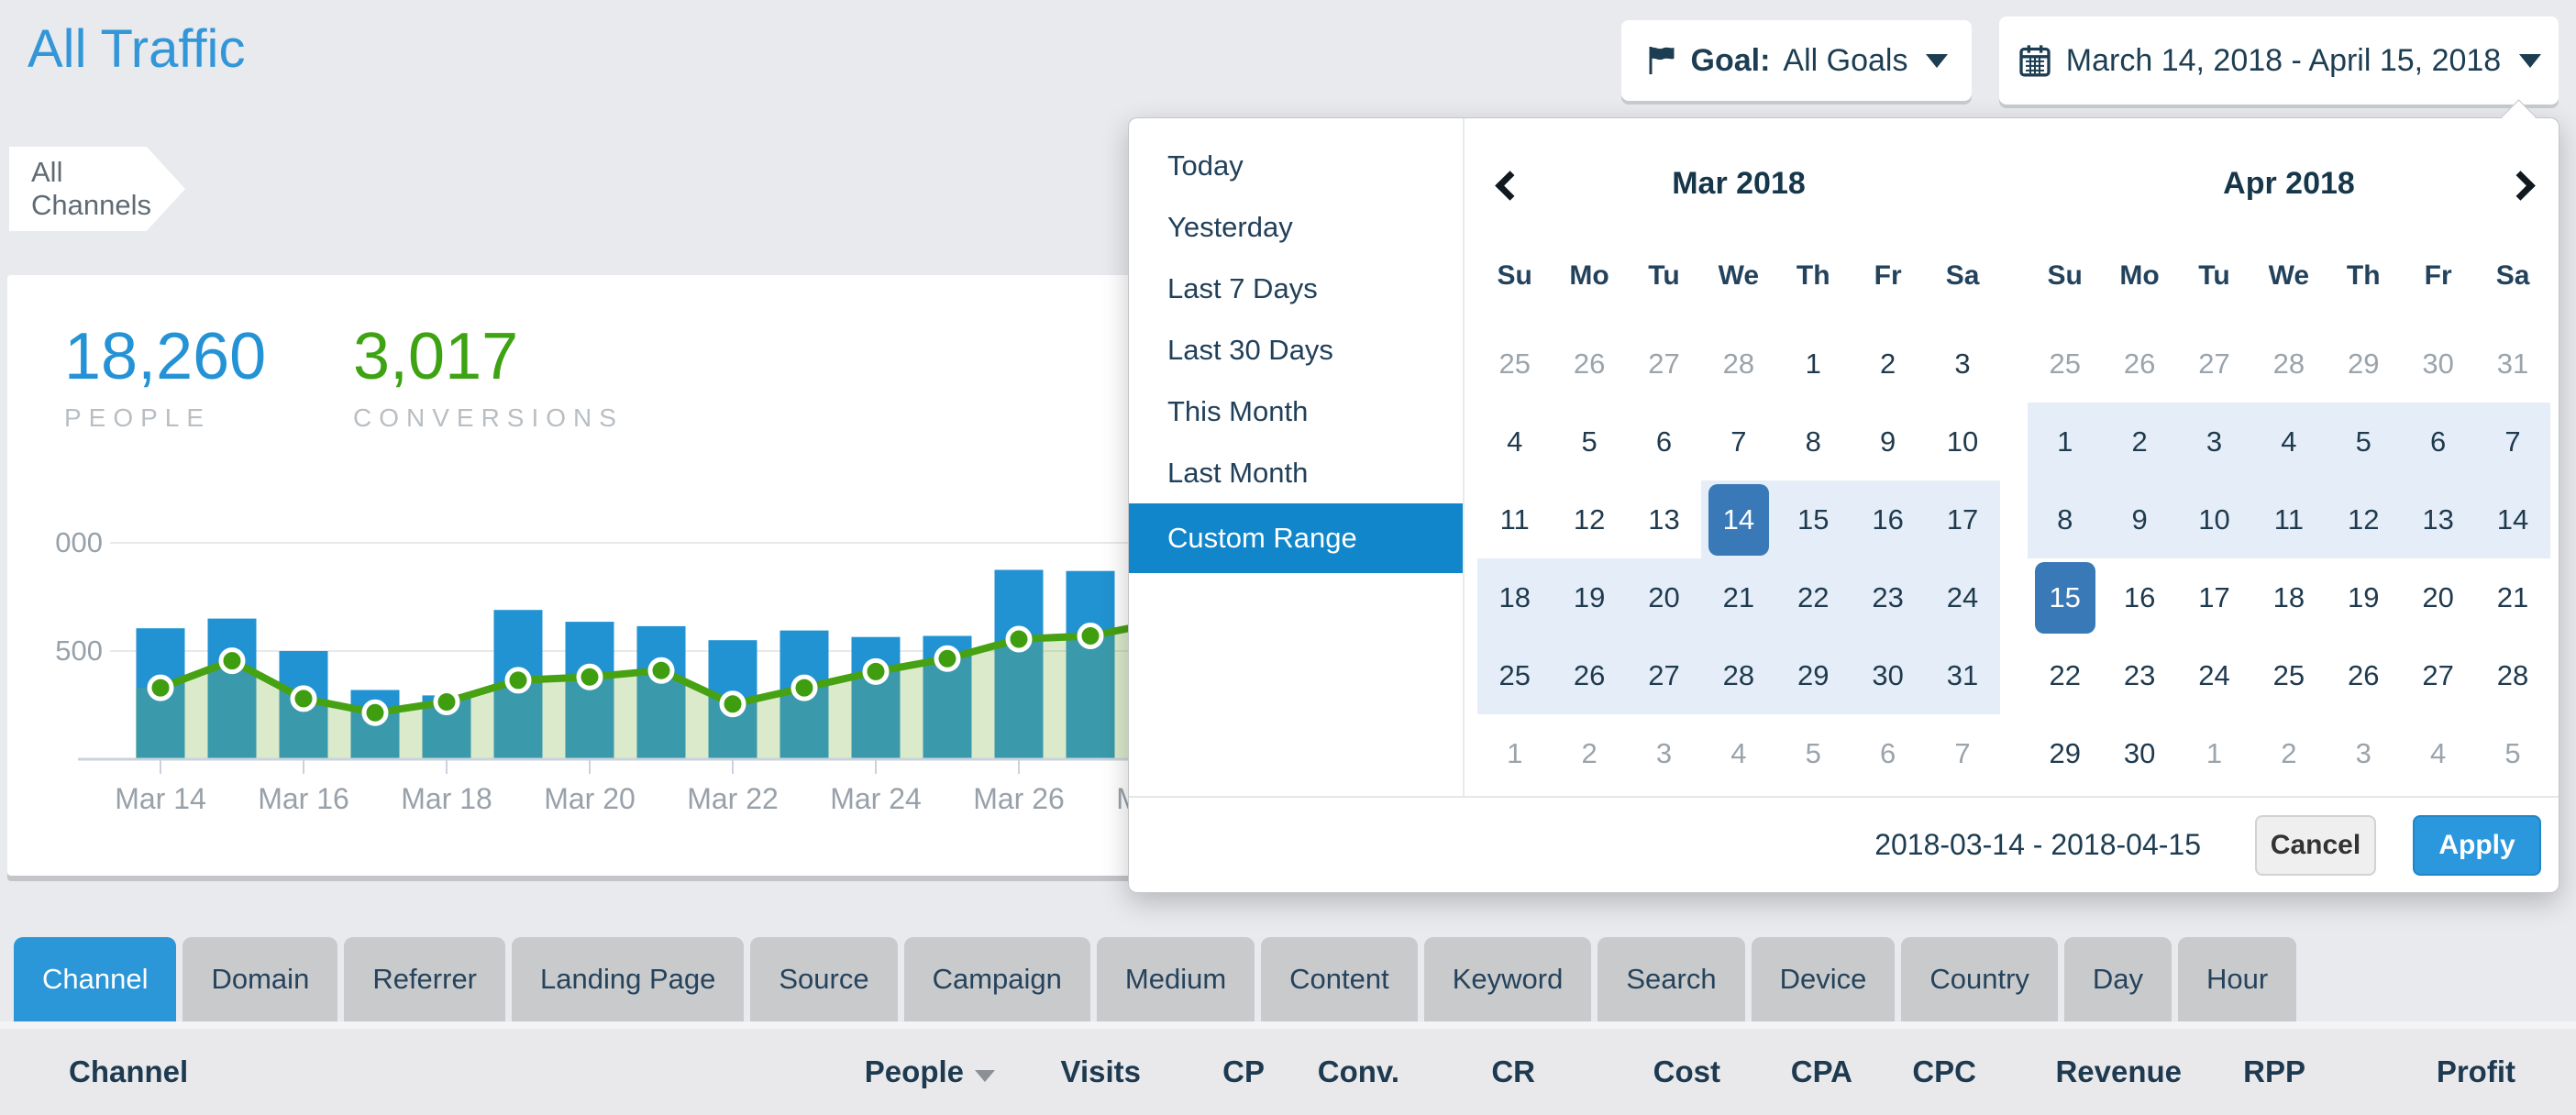 The height and width of the screenshot is (1115, 2576). I want to click on column-header-revenue: Revenue, so click(2118, 1071).